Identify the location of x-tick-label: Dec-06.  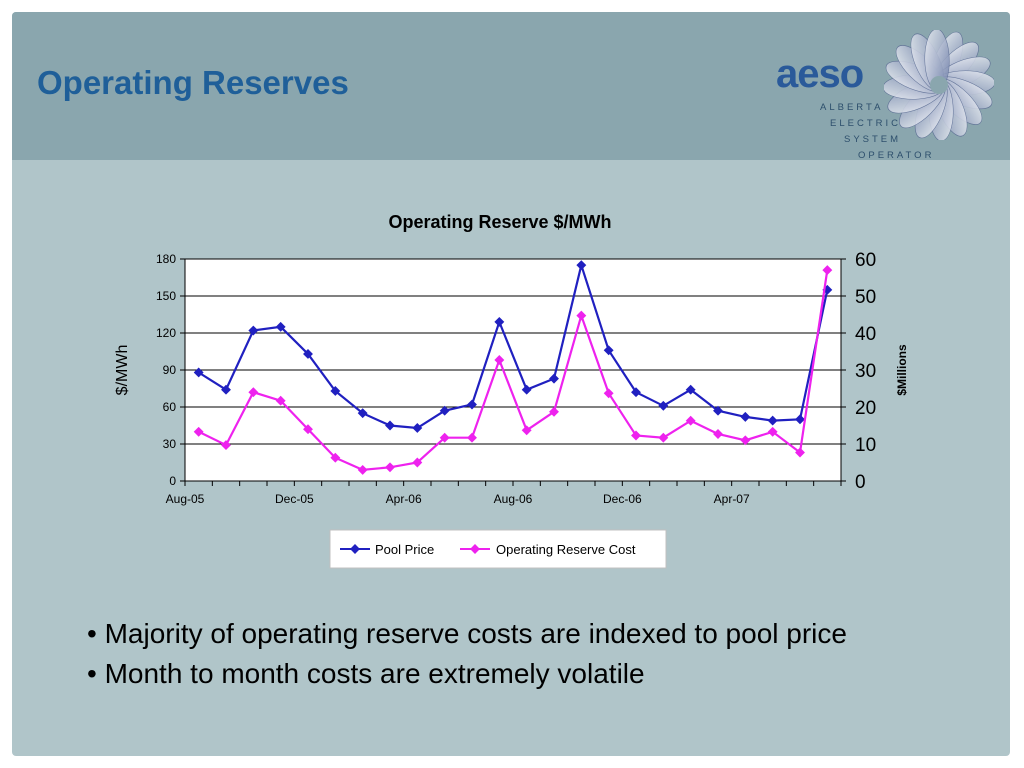
(622, 499).